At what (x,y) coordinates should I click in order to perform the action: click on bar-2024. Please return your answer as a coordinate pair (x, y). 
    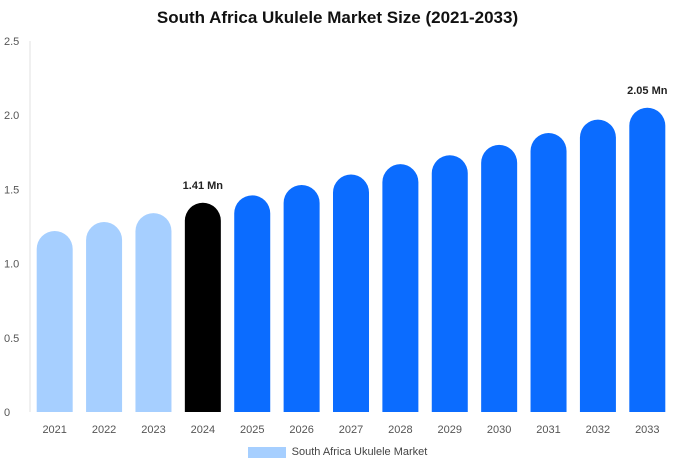
    Looking at the image, I should click on (202, 307).